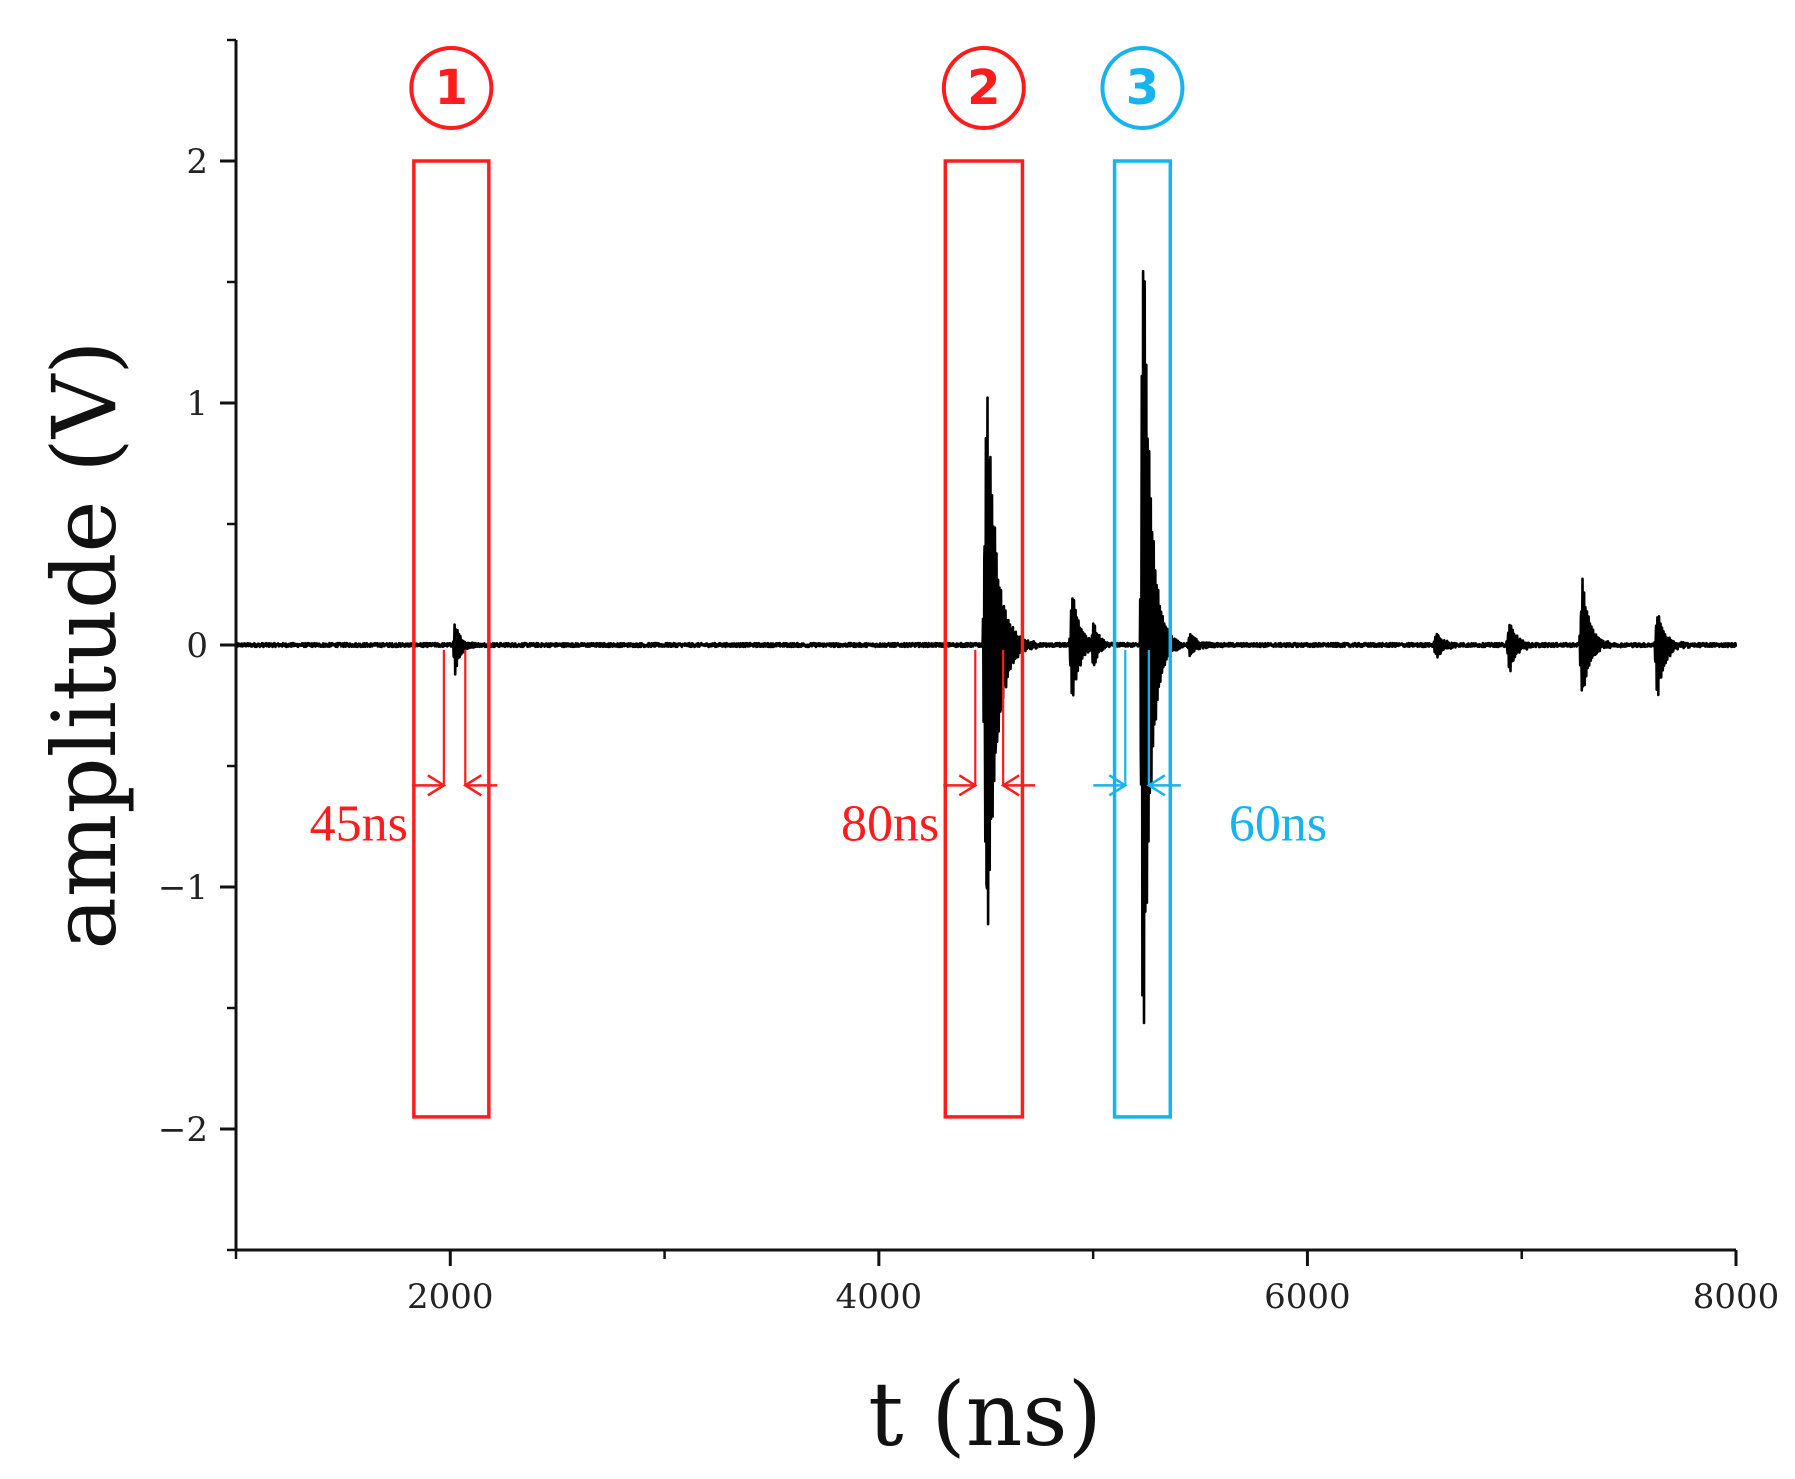 The image size is (1795, 1479). What do you see at coordinates (183, 1130) in the screenshot?
I see `y-tick-label: −2` at bounding box center [183, 1130].